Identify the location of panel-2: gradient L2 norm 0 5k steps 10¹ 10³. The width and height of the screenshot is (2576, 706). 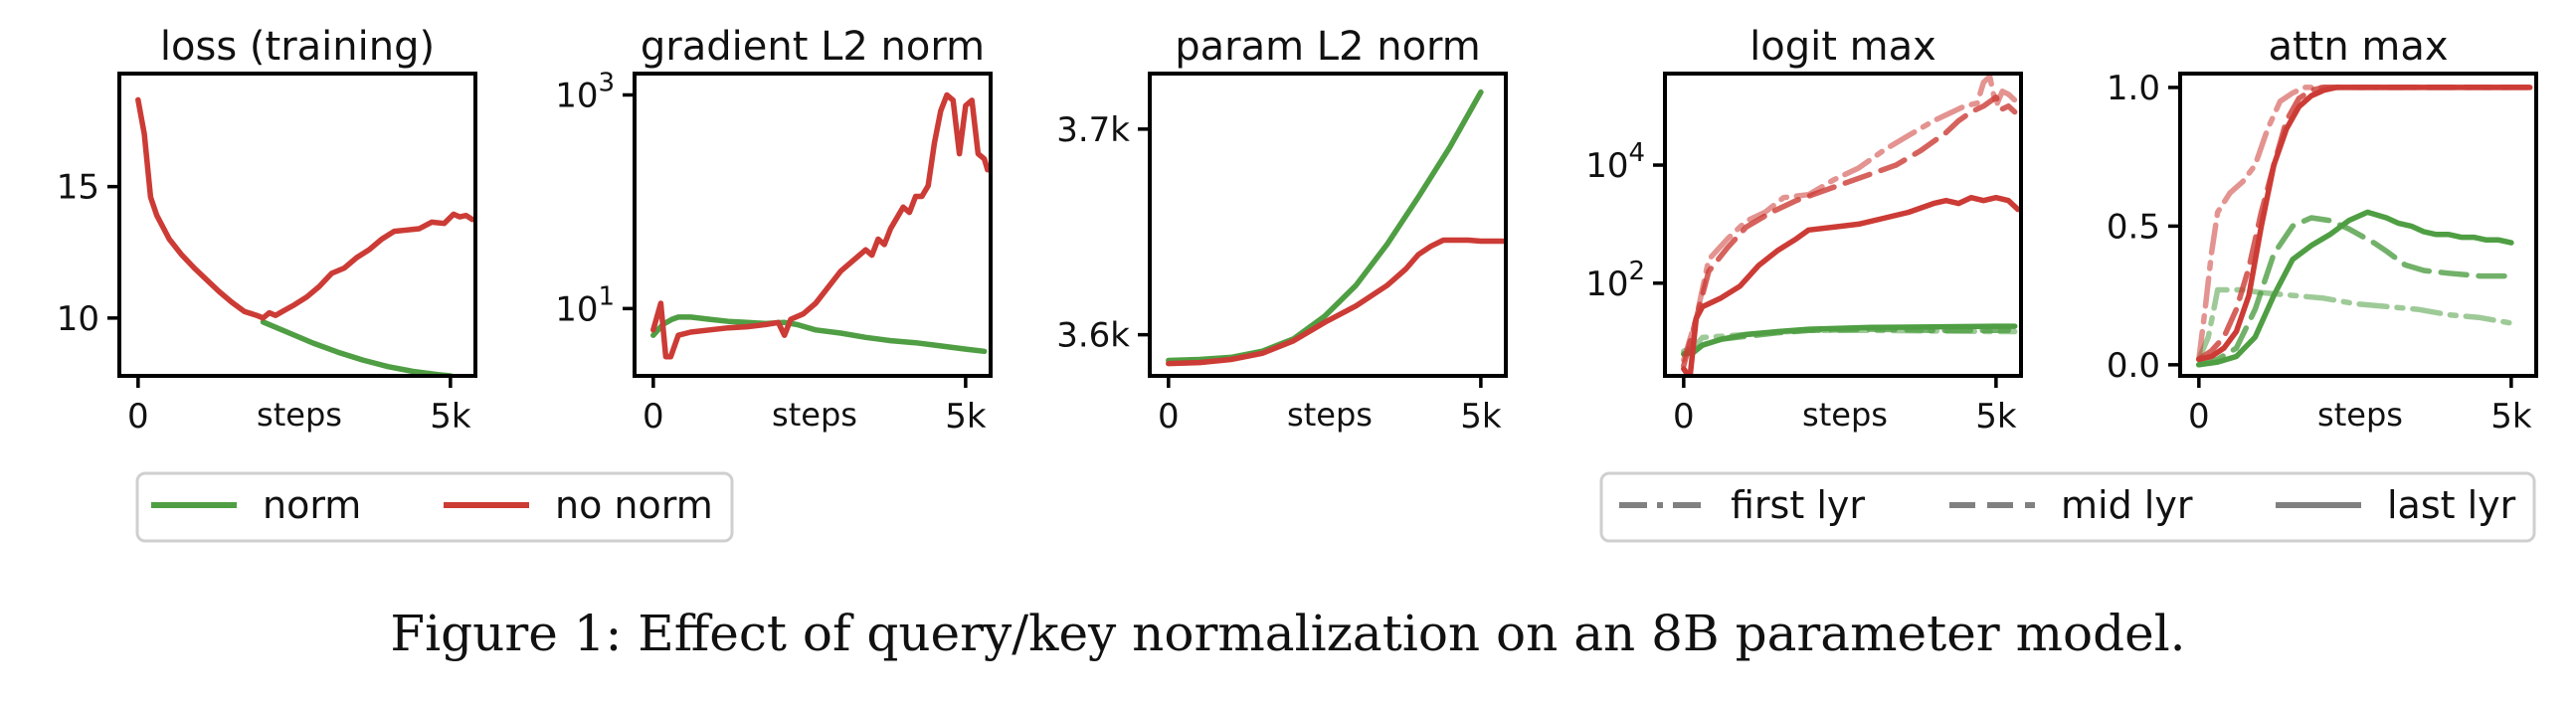
(774, 231).